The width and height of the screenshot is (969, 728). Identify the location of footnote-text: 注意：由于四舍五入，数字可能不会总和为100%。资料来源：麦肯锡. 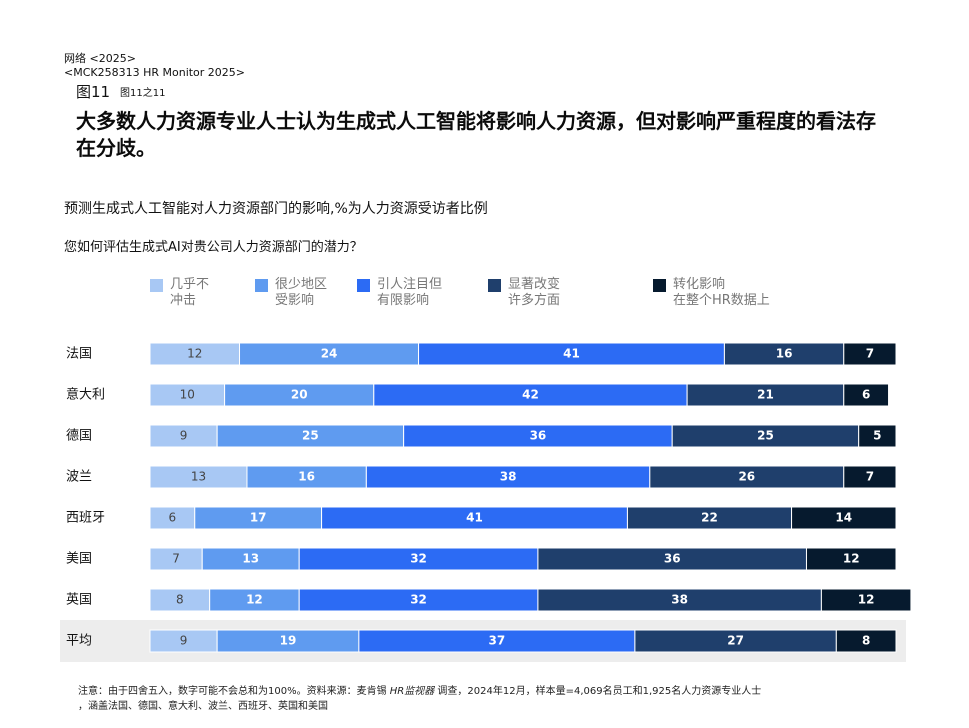
(234, 691).